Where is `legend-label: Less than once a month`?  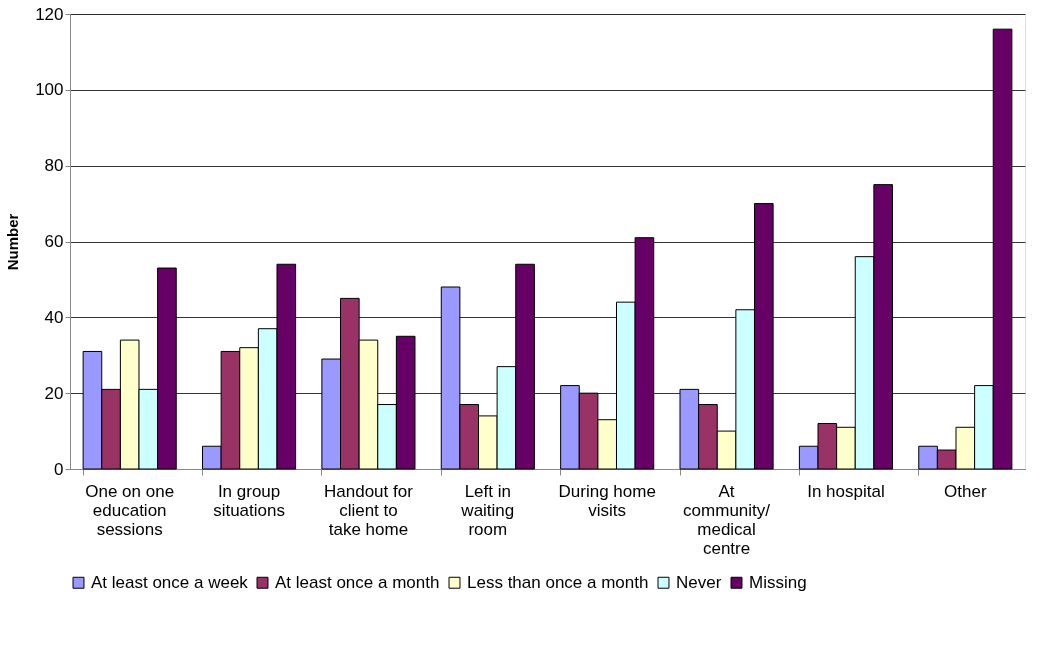 legend-label: Less than once a month is located at coordinates (558, 582).